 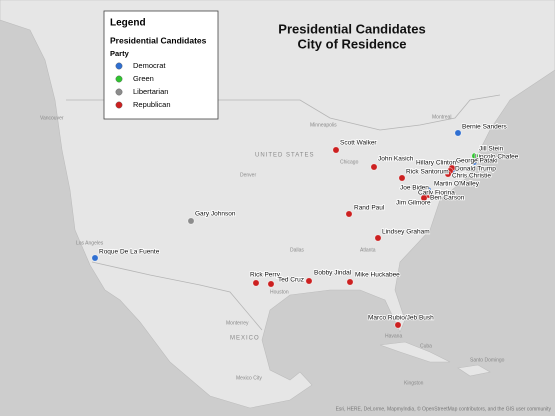 I want to click on candidate-label: Joe Biden, so click(x=414, y=188).